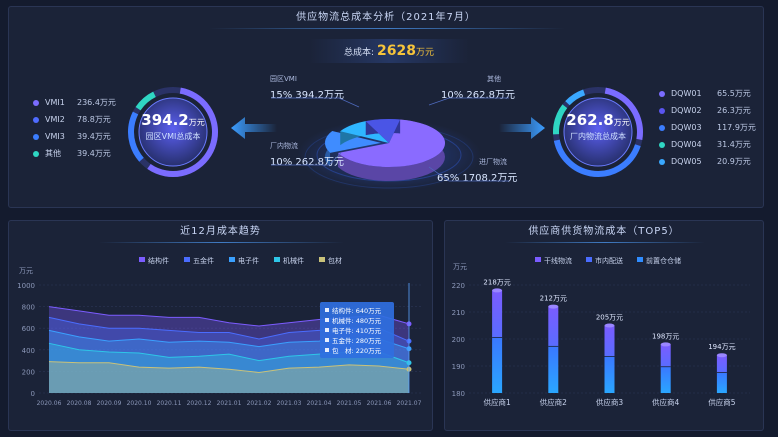 The width and height of the screenshot is (778, 437). Describe the element at coordinates (458, 367) in the screenshot. I see `bar-y-tick: 190` at that location.